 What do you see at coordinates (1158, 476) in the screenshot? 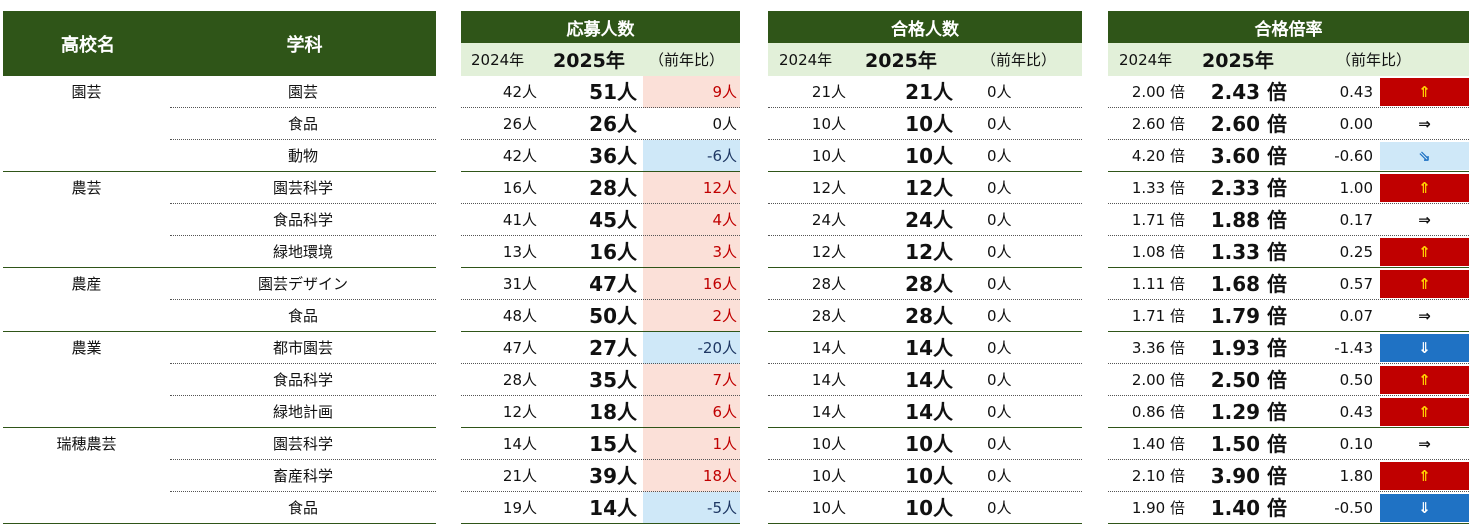
I see `ratio-2024-cell: 2.10 倍` at bounding box center [1158, 476].